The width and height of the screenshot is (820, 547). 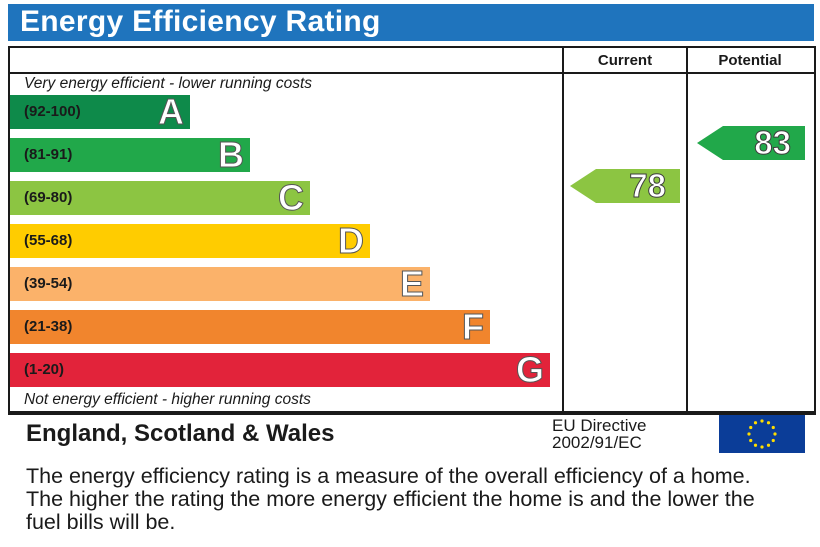 I want to click on band-f: (21-38) F, so click(x=250, y=326).